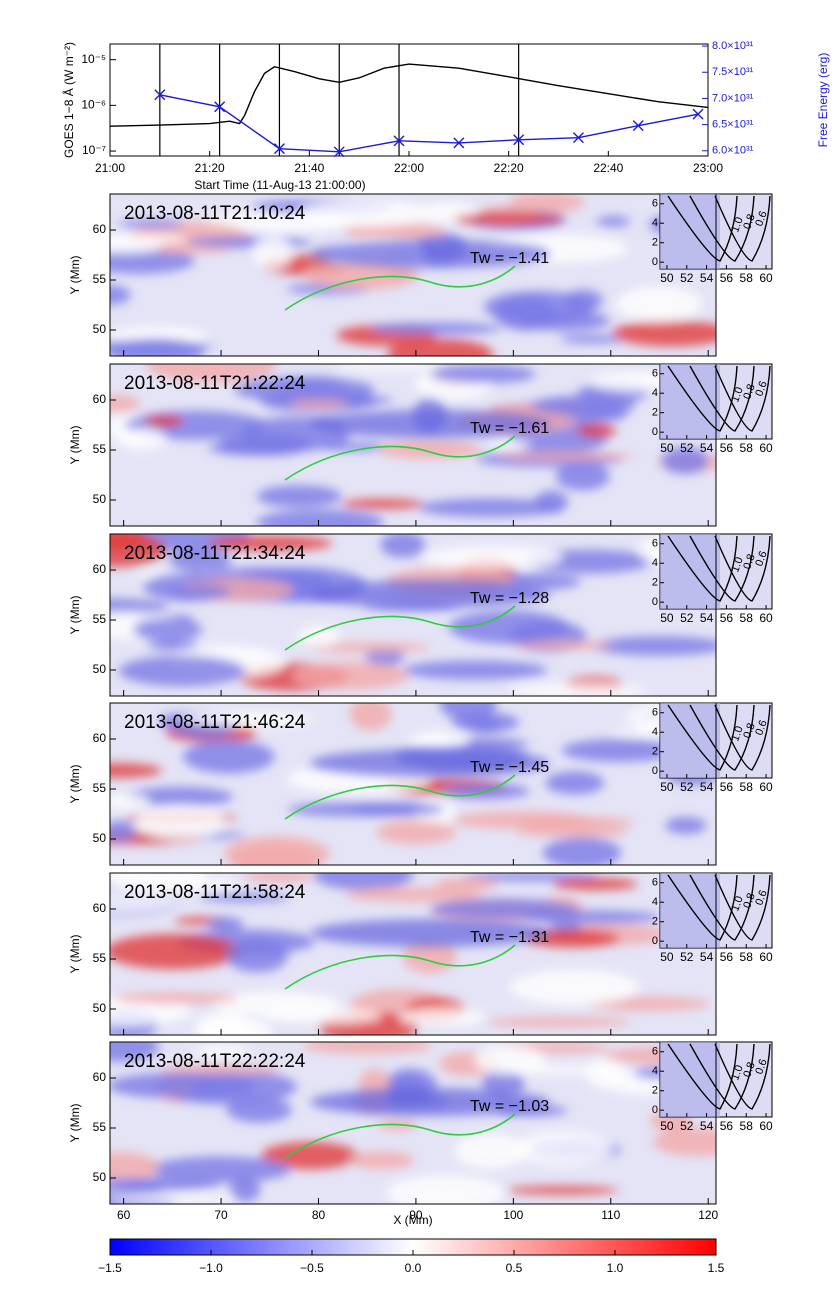 The height and width of the screenshot is (1315, 840). What do you see at coordinates (94, 150) in the screenshot?
I see `y-tick-label: 10⁻⁷` at bounding box center [94, 150].